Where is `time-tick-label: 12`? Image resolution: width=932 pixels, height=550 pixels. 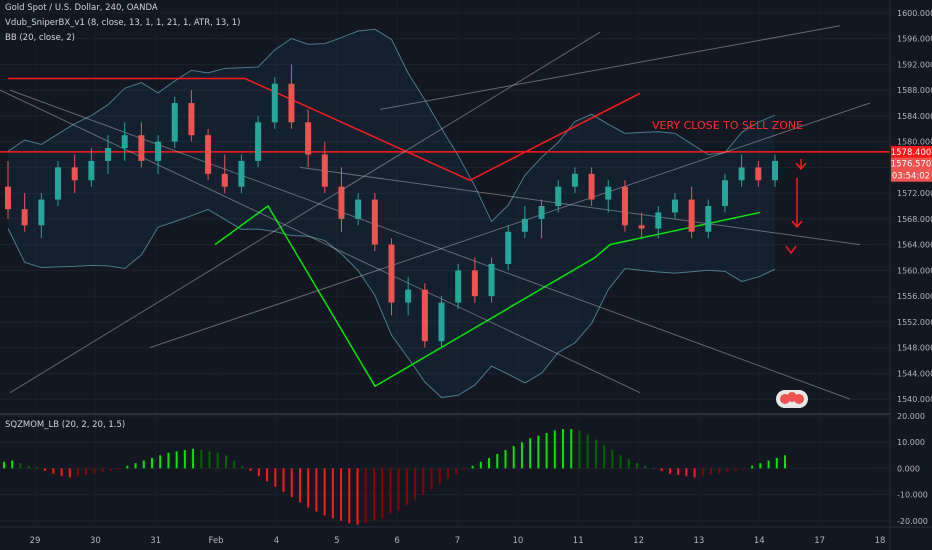 time-tick-label: 12 is located at coordinates (638, 541).